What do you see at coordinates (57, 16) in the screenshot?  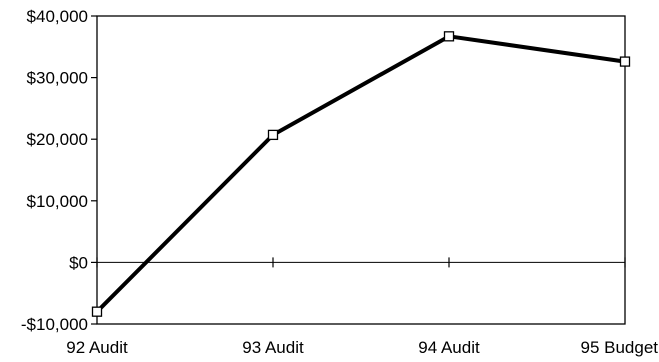 I see `y-tick-label: $40,000` at bounding box center [57, 16].